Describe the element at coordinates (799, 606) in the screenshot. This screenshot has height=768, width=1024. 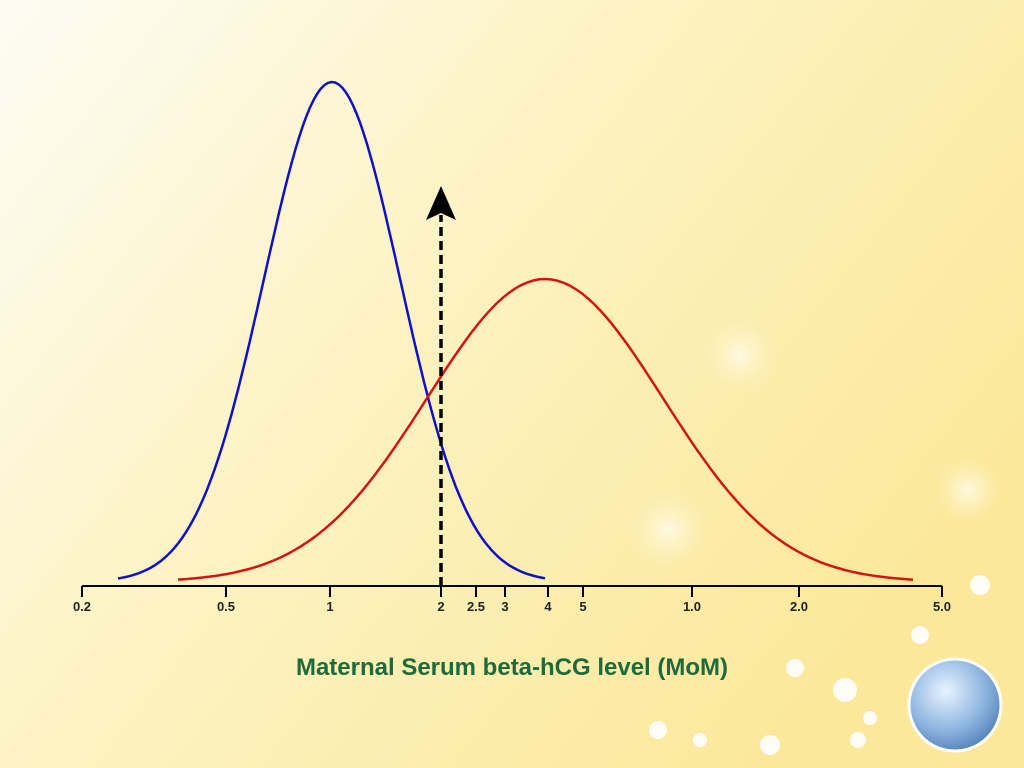
I see `tick-label: 2.0` at that location.